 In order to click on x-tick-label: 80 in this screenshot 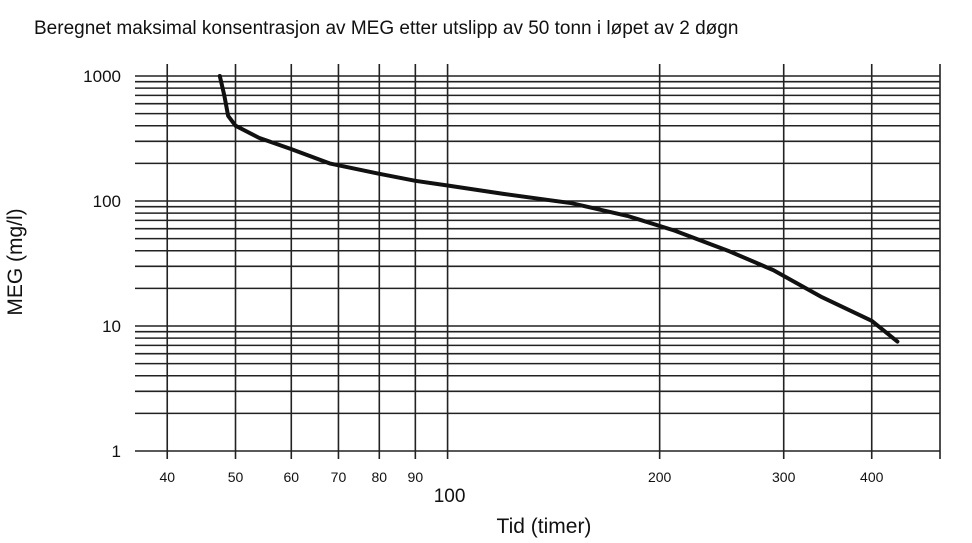, I will do `click(380, 477)`.